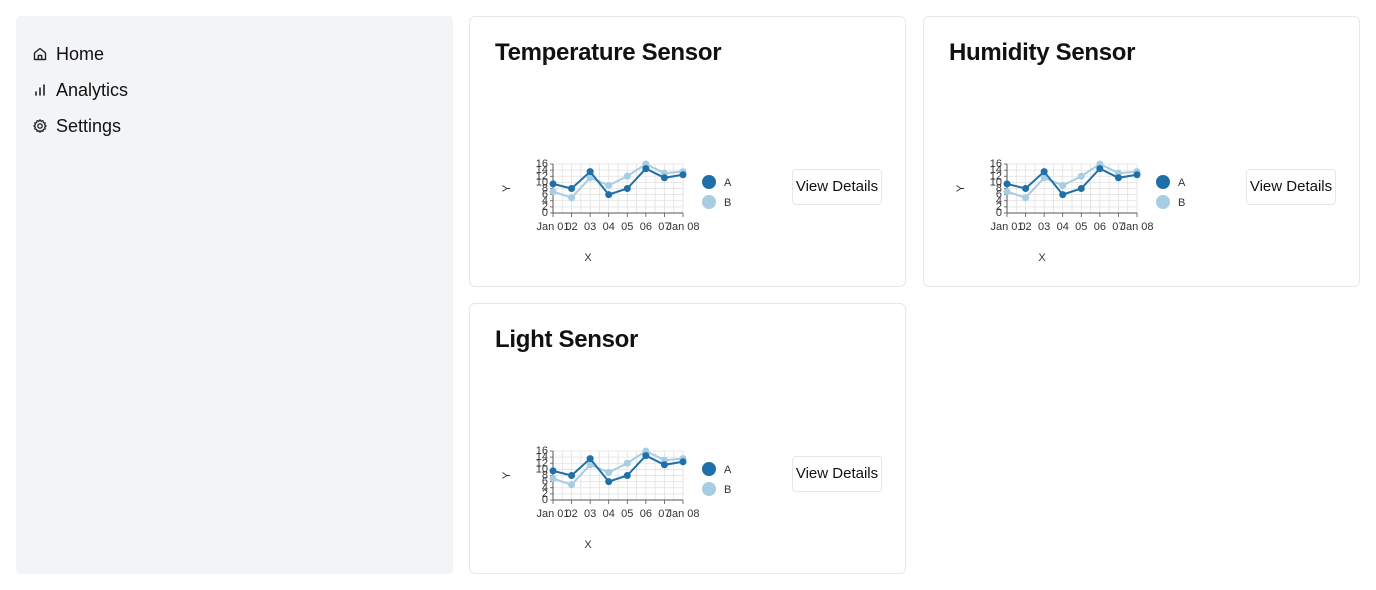 The height and width of the screenshot is (590, 1376). Describe the element at coordinates (545, 201) in the screenshot. I see `y-tick-label: 4` at that location.